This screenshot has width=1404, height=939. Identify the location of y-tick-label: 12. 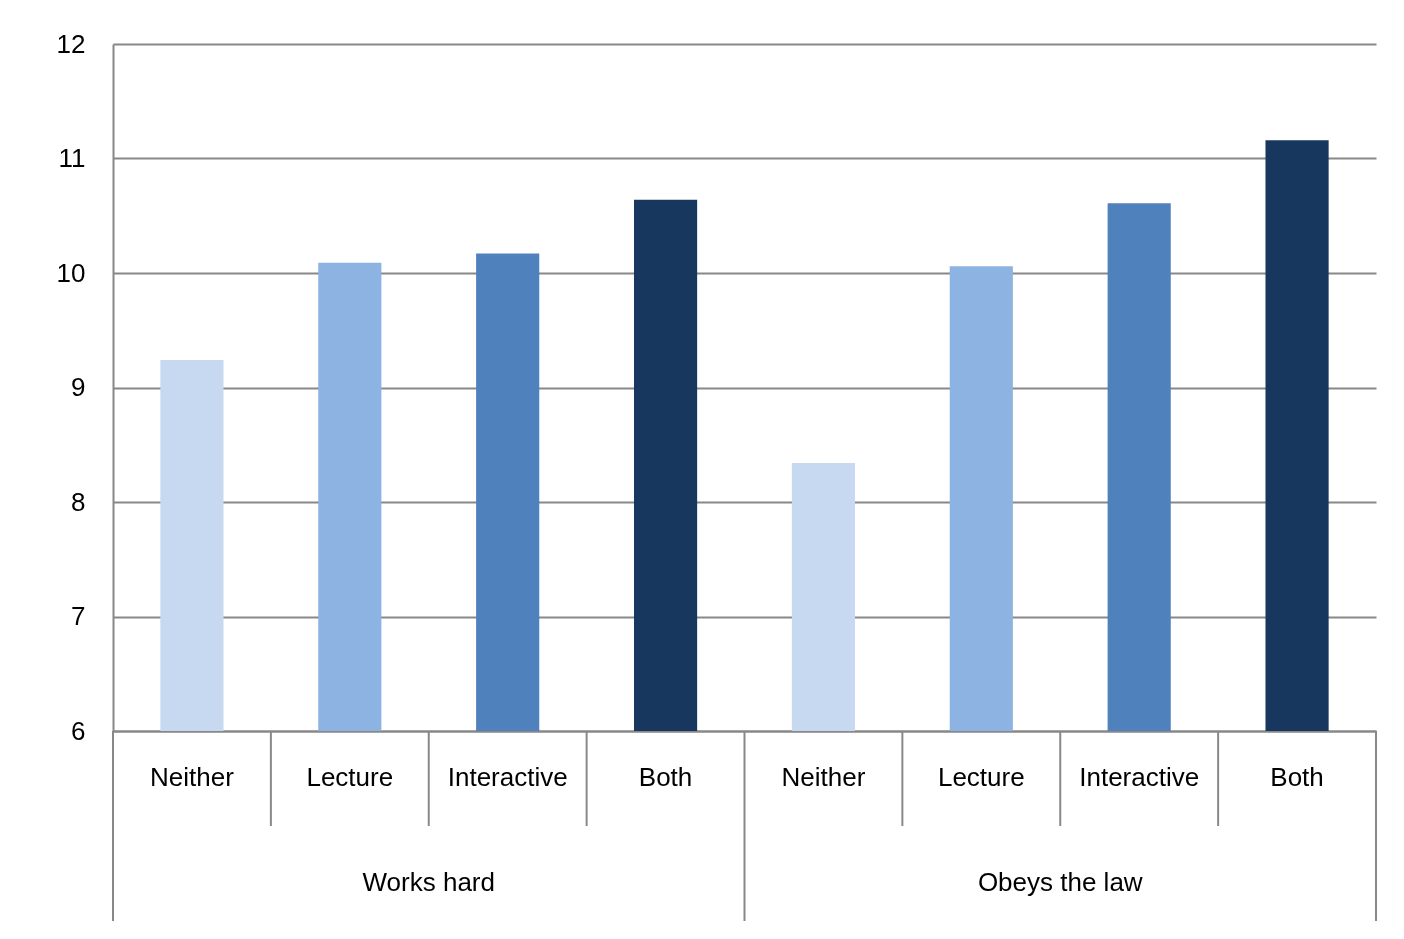
(71, 43).